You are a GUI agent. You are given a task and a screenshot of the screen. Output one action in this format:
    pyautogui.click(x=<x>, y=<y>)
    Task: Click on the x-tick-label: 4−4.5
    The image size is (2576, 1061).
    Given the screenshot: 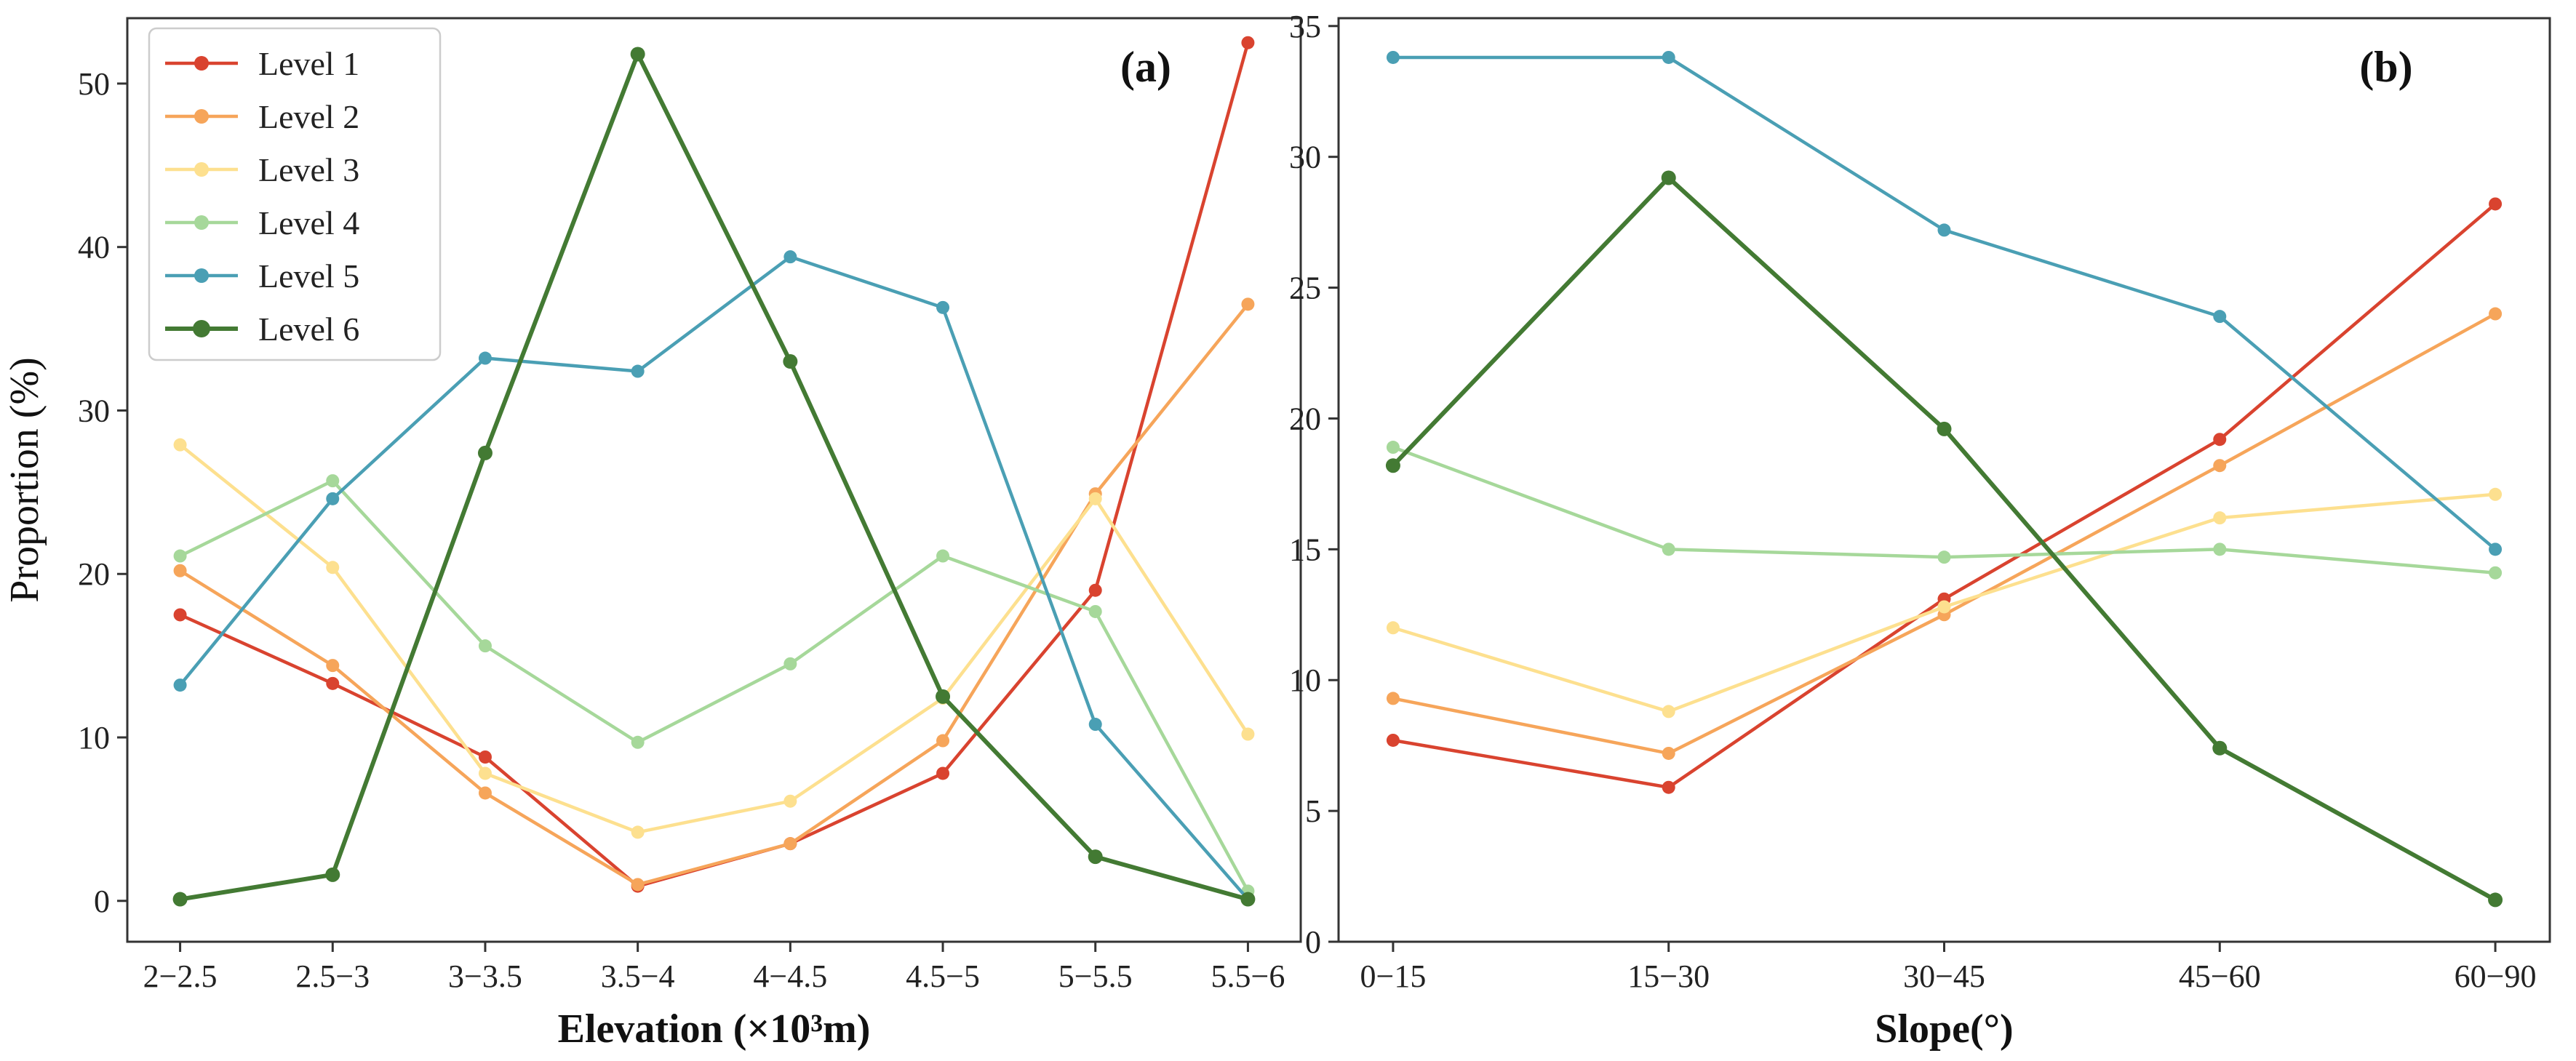 What is the action you would take?
    pyautogui.click(x=790, y=976)
    